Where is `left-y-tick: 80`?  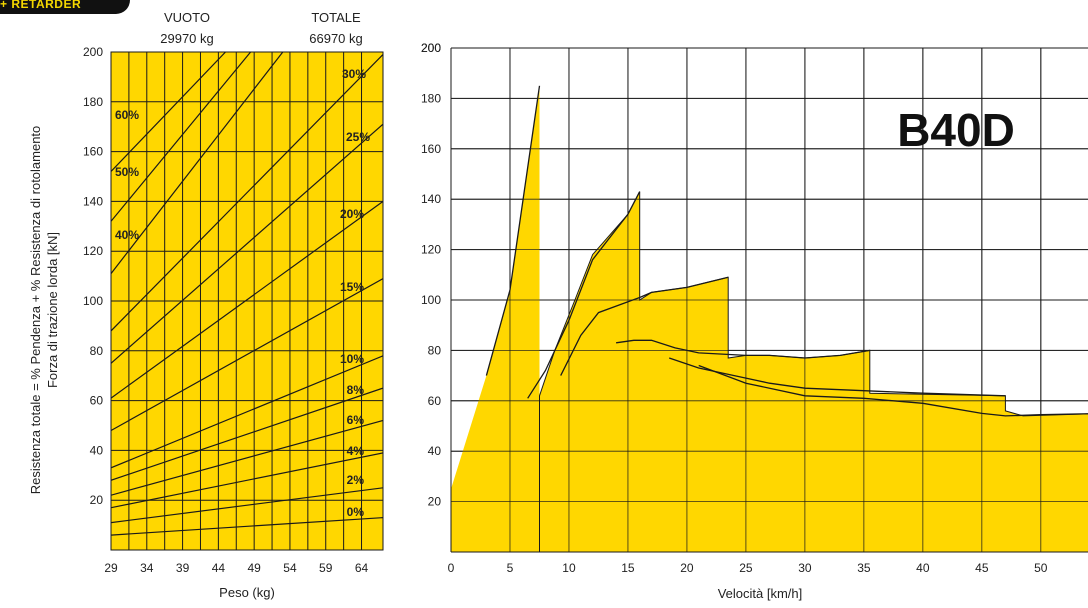
left-y-tick: 80 is located at coordinates (97, 351).